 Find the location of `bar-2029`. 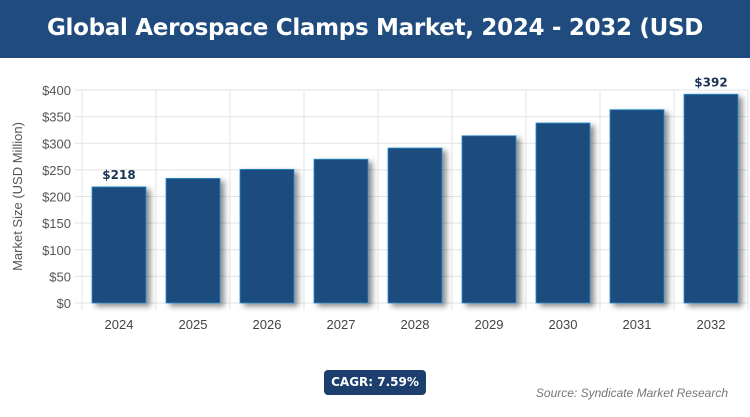

bar-2029 is located at coordinates (489, 219).